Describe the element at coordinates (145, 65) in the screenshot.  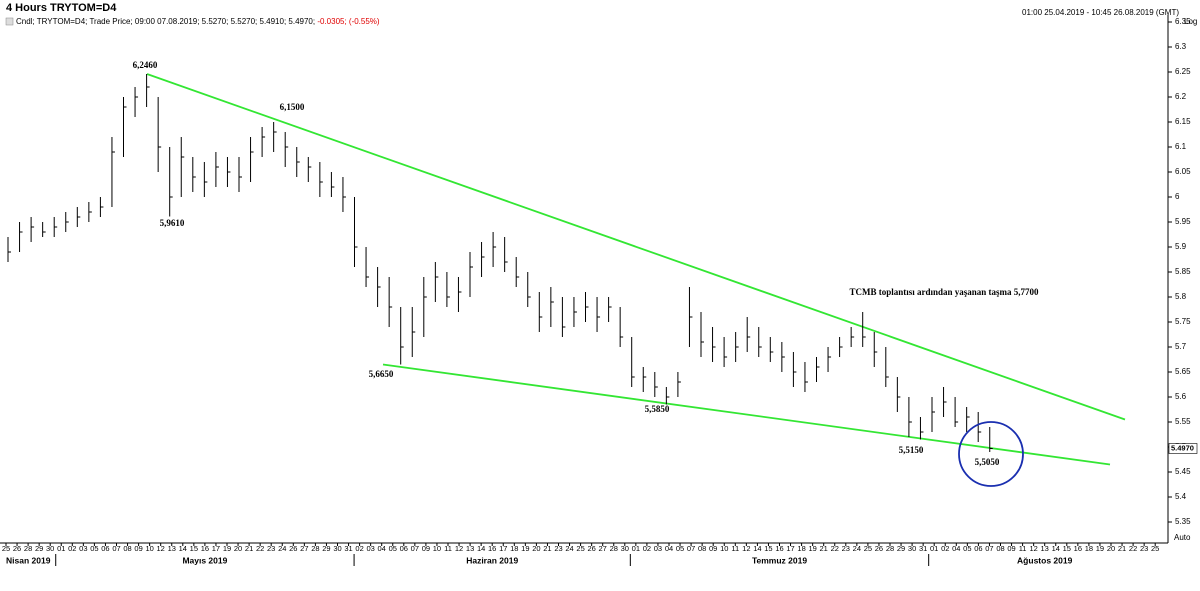
I see `annotation: 6,2460` at that location.